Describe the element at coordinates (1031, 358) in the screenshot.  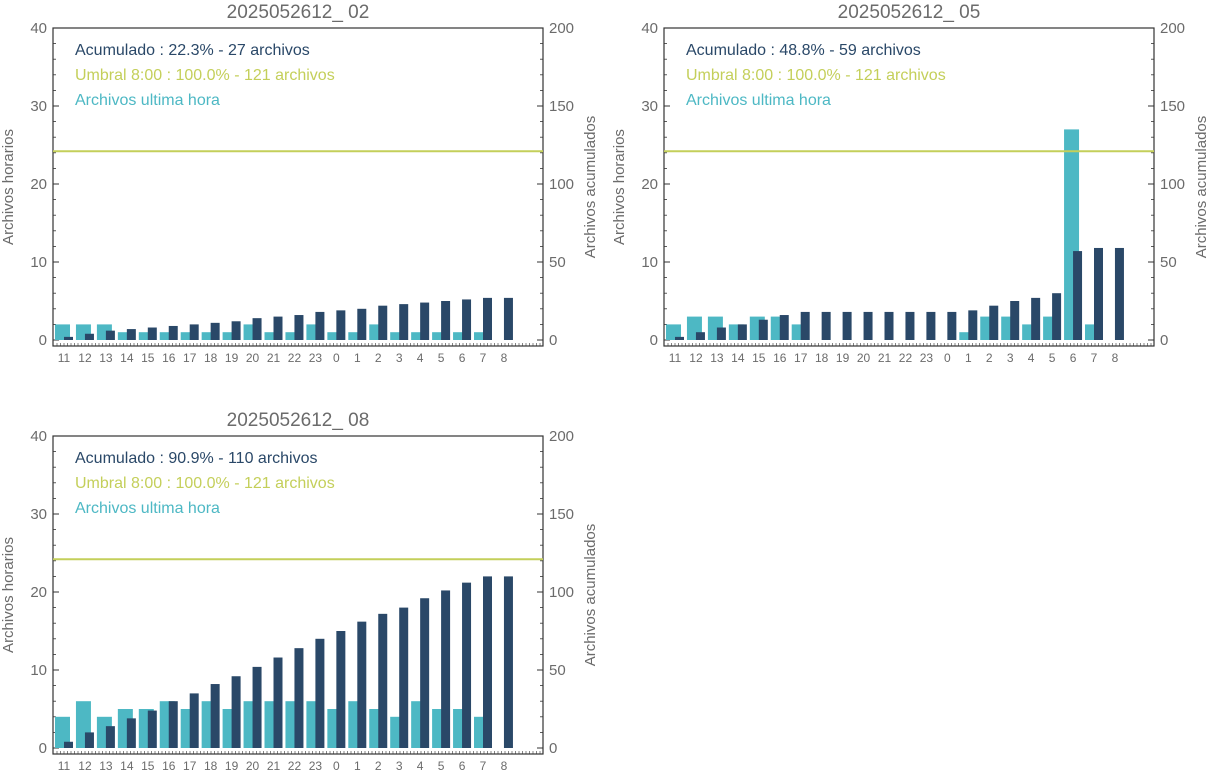
I see `x-tick-label: 4` at that location.